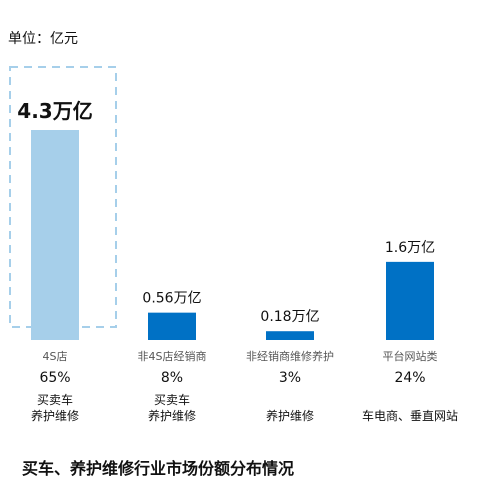 The image size is (496, 496). What do you see at coordinates (290, 356) in the screenshot?
I see `category-label-3: 非经销商维修养护` at bounding box center [290, 356].